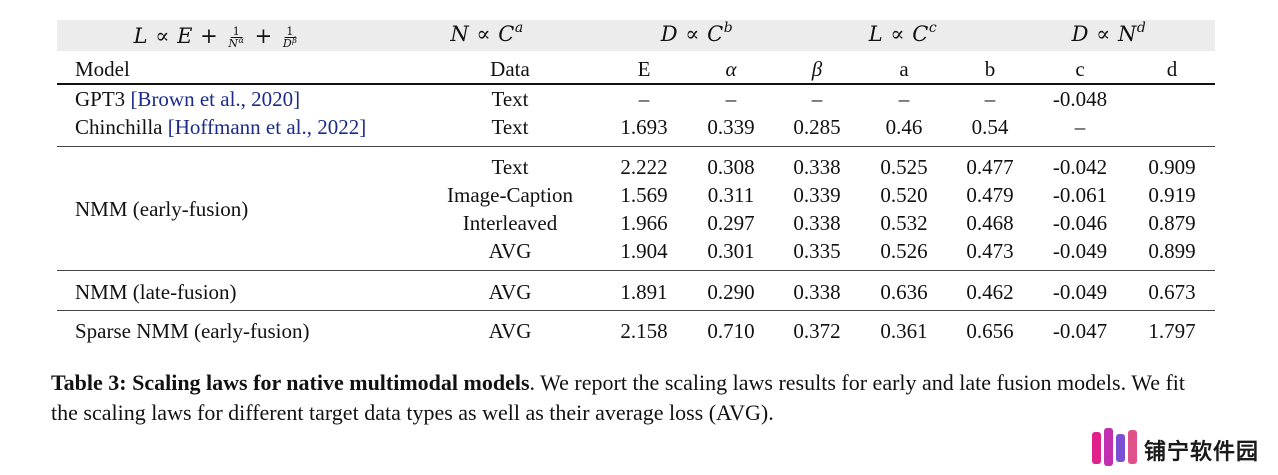 The height and width of the screenshot is (475, 1278). Describe the element at coordinates (1172, 195) in the screenshot. I see `value-d: 0.919` at that location.